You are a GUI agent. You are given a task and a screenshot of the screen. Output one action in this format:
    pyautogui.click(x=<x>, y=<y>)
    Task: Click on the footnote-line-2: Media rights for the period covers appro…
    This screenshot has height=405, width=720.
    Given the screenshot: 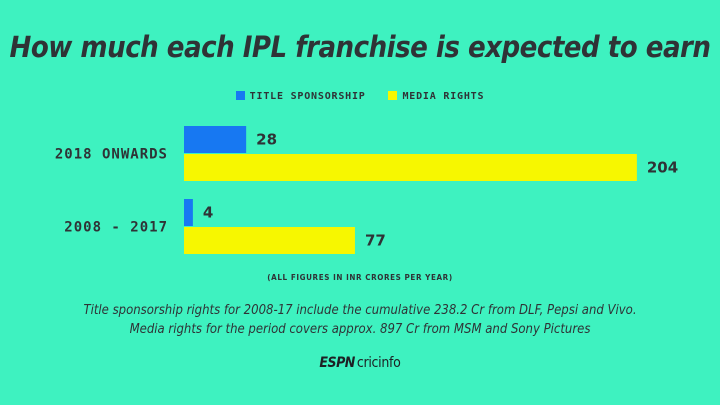 What is the action you would take?
    pyautogui.click(x=360, y=329)
    